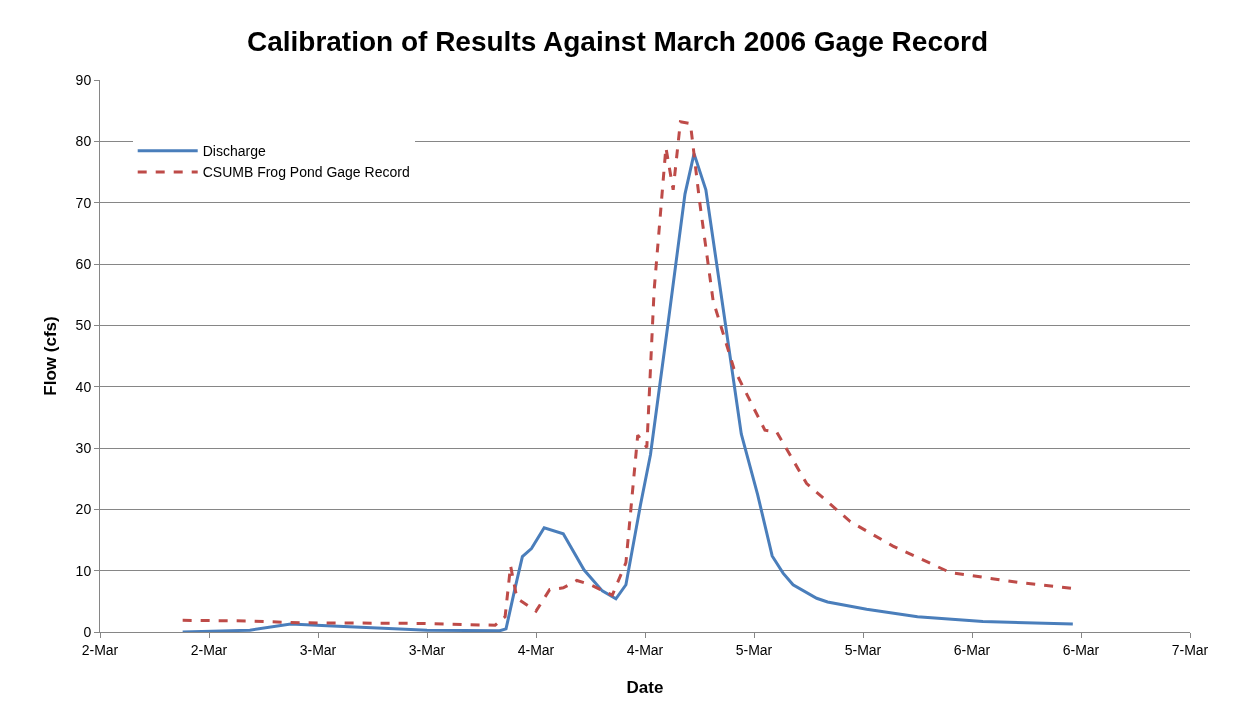  Describe the element at coordinates (83, 509) in the screenshot. I see `y-tick-label: 20` at that location.